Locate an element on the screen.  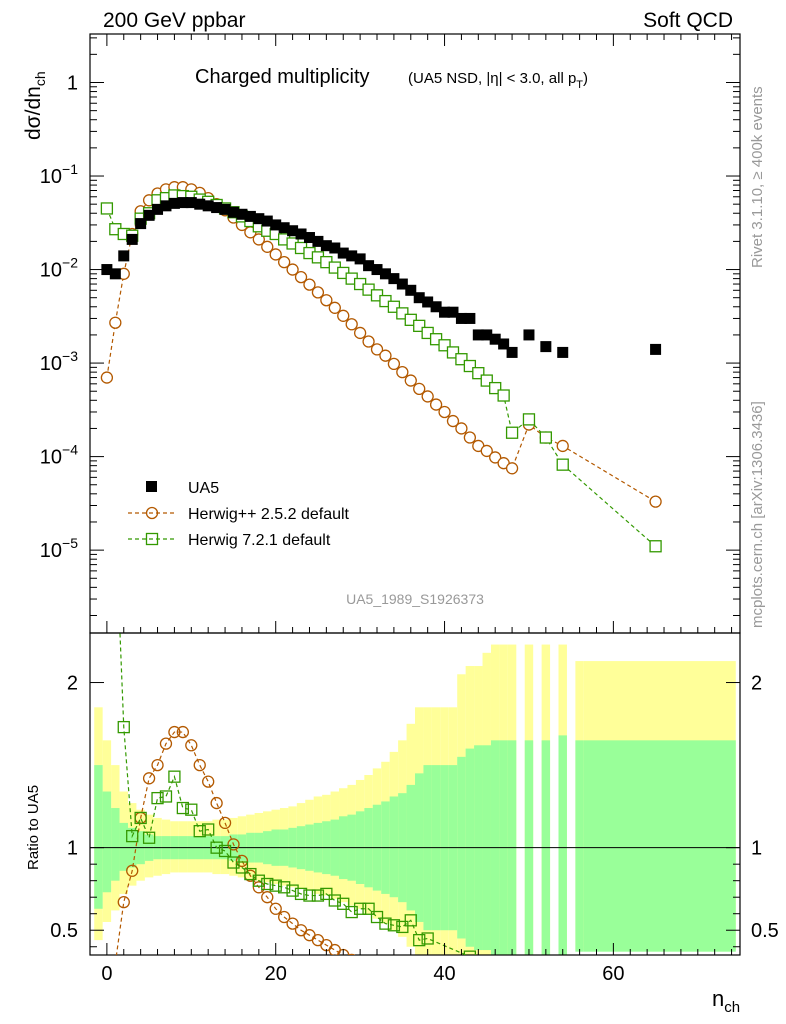
x-tick-label: 60 is located at coordinates (613, 974).